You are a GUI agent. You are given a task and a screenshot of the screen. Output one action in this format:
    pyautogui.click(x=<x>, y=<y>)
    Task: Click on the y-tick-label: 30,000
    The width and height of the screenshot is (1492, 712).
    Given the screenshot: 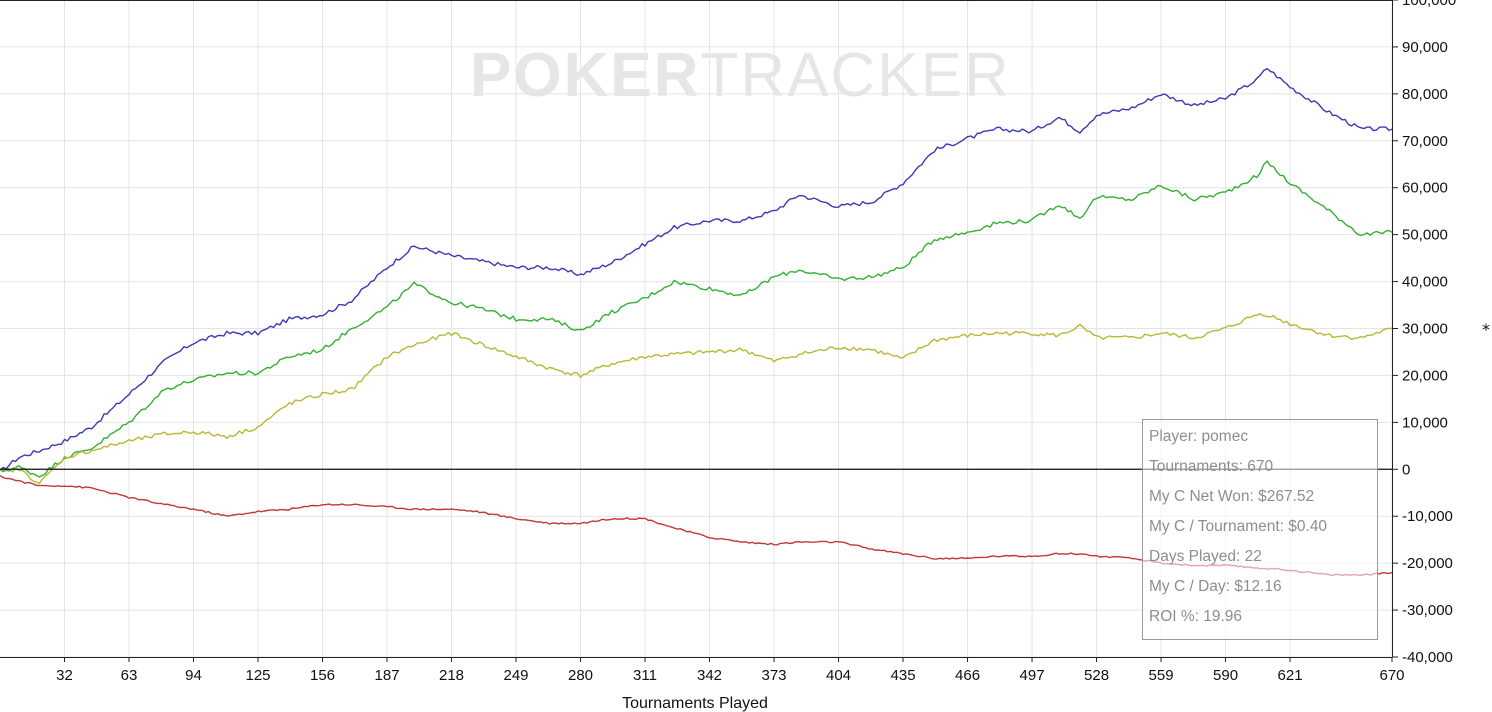 What is the action you would take?
    pyautogui.click(x=1425, y=329)
    